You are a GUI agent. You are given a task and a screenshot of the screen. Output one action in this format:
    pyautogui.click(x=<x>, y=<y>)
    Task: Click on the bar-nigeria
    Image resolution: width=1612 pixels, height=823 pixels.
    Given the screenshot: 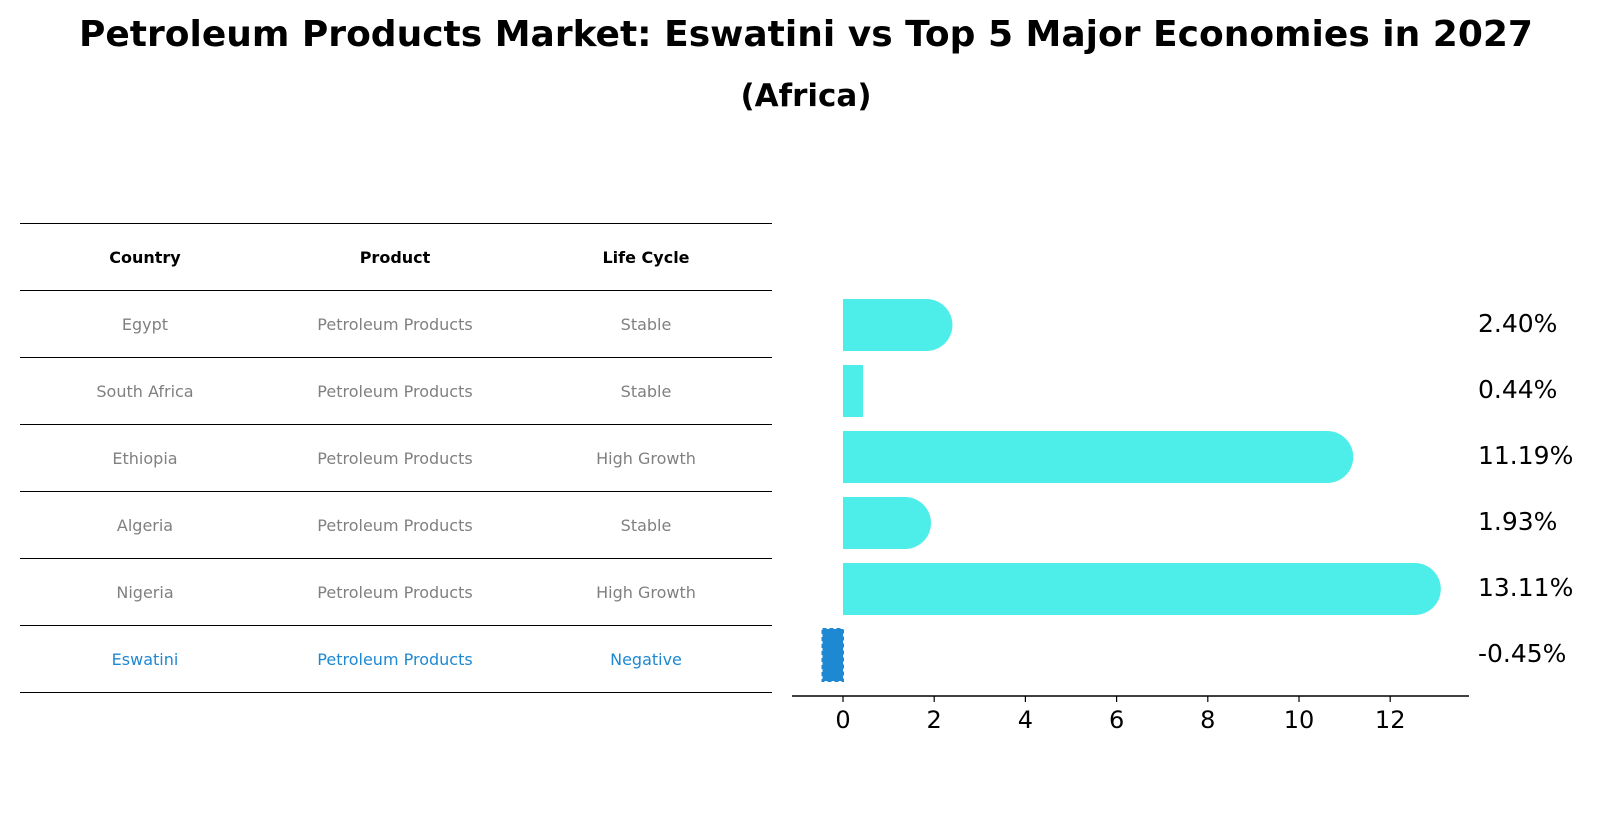 What is the action you would take?
    pyautogui.click(x=1142, y=589)
    